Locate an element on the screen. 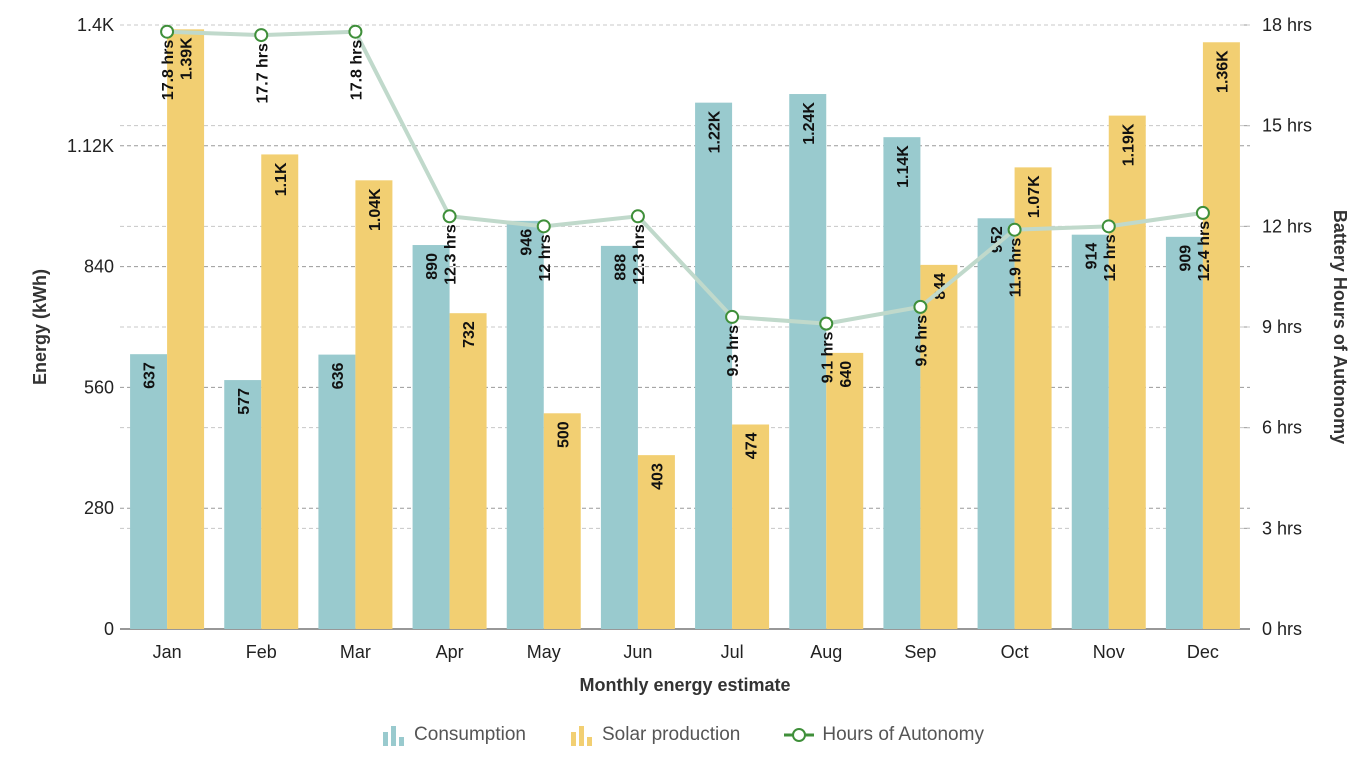 The image size is (1366, 770). x-tick-label: Feb is located at coordinates (261, 652).